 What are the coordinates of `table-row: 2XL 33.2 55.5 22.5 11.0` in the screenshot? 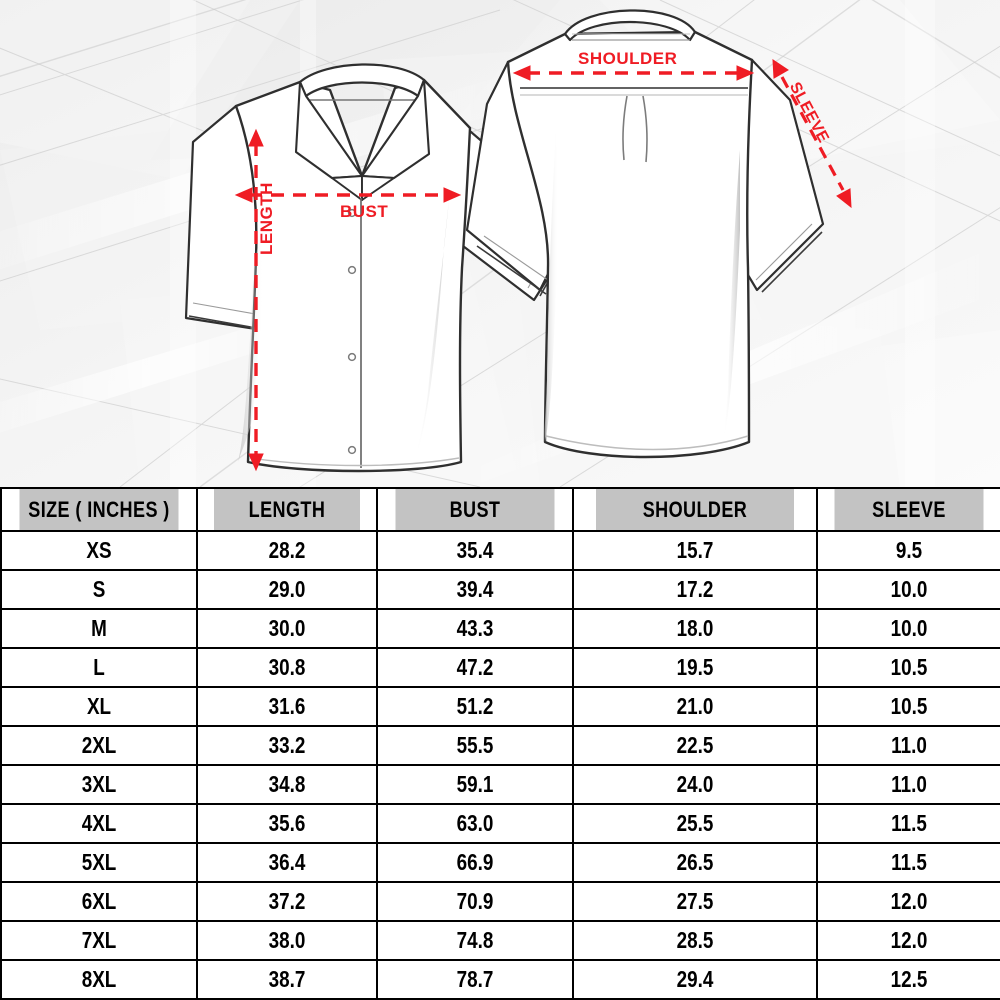 It's located at (500, 745).